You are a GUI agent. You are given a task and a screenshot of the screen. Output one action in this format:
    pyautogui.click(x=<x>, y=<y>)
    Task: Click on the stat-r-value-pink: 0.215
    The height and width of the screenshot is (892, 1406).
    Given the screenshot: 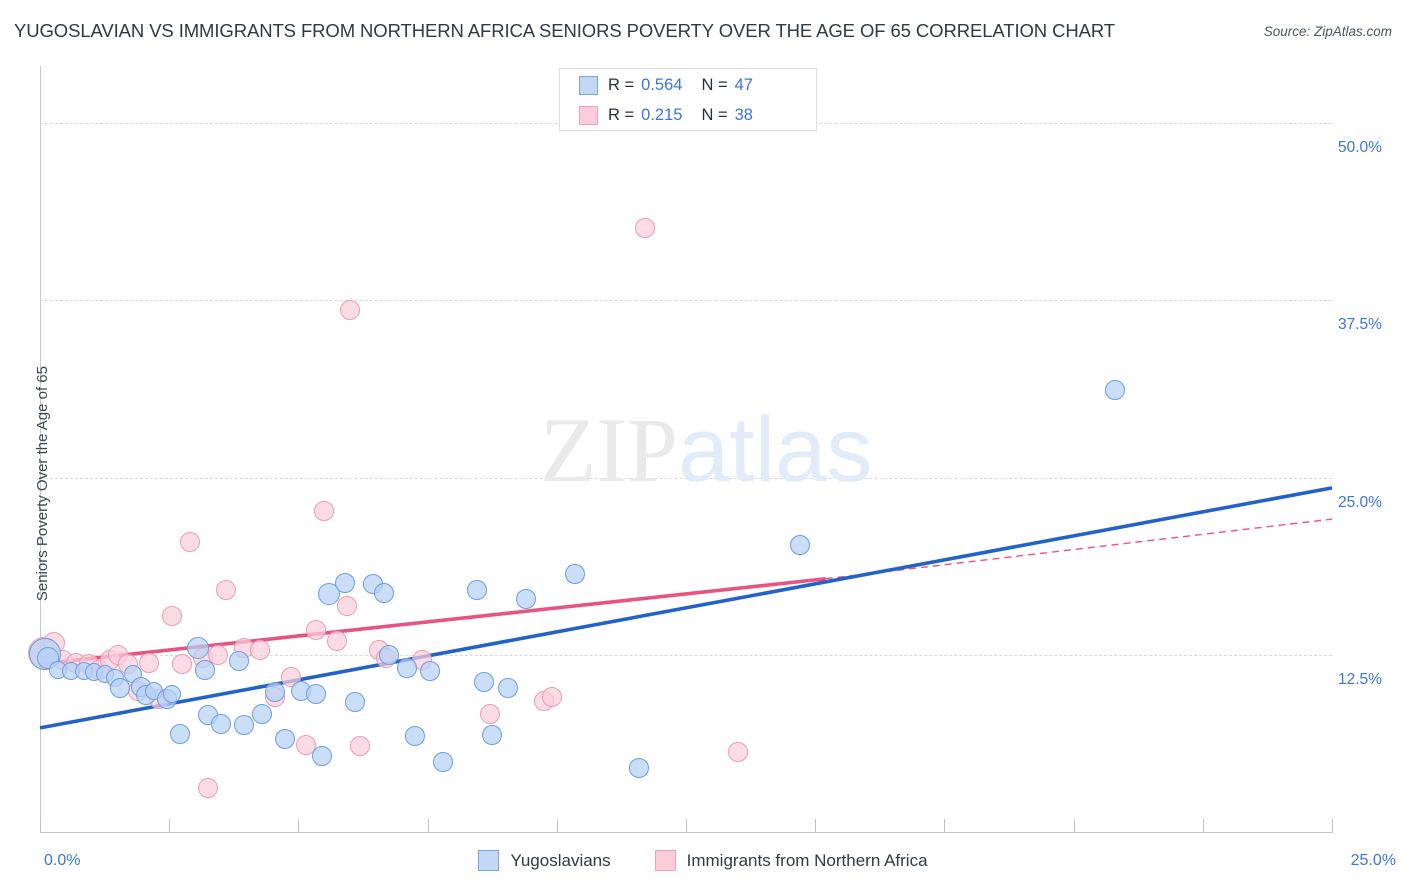 What is the action you would take?
    pyautogui.click(x=662, y=114)
    